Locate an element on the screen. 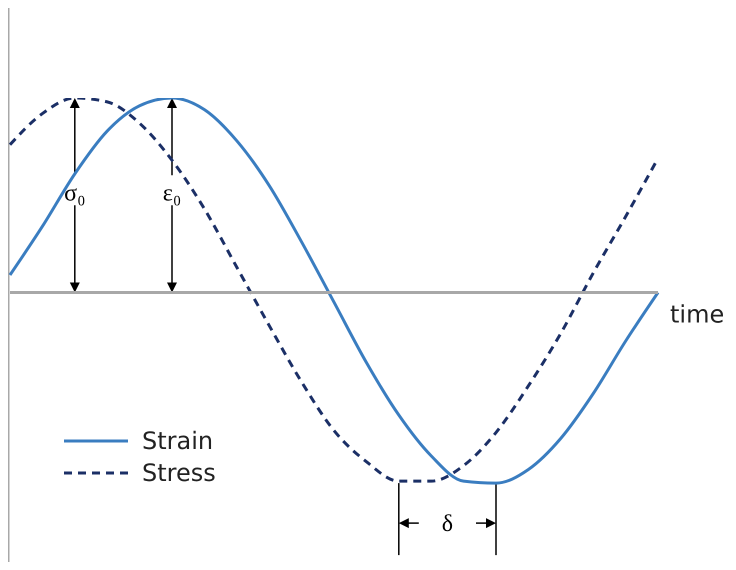 The width and height of the screenshot is (736, 570). annotation: ε₀ is located at coordinates (172, 193).